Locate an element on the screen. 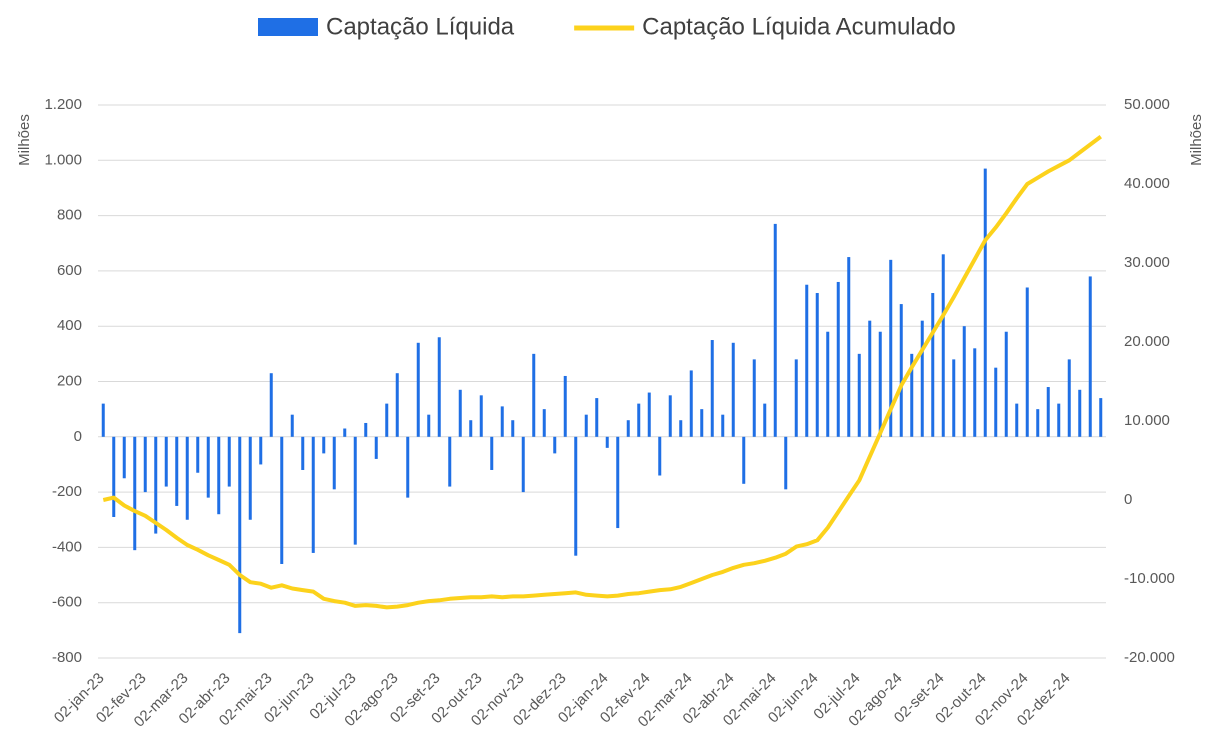 This screenshot has width=1208, height=738. y2-tick-label: 0 is located at coordinates (1128, 499).